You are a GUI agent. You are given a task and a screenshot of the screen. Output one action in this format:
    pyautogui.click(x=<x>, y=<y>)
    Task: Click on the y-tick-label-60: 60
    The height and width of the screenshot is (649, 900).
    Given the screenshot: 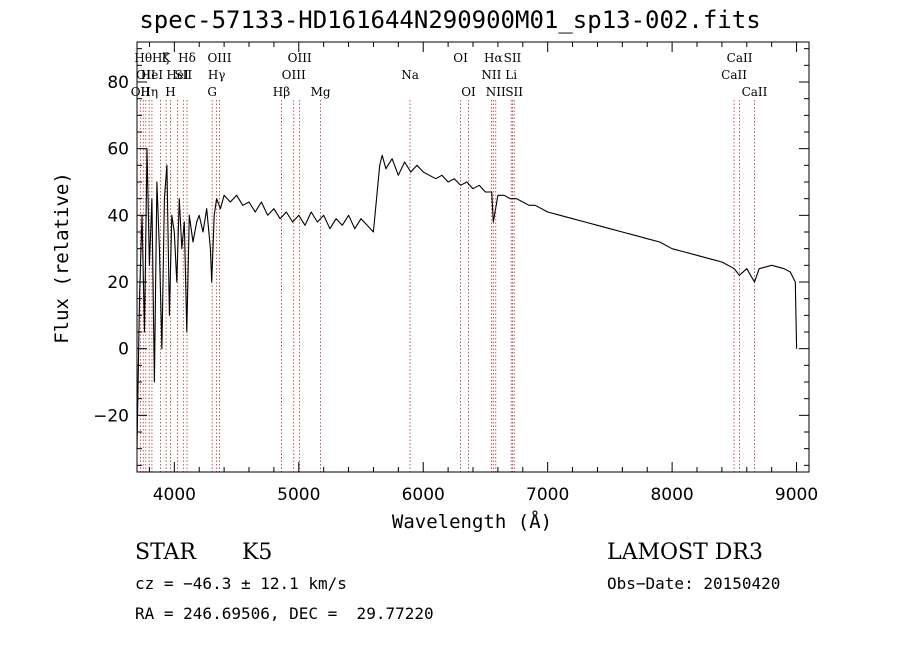 What is the action you would take?
    pyautogui.click(x=118, y=150)
    